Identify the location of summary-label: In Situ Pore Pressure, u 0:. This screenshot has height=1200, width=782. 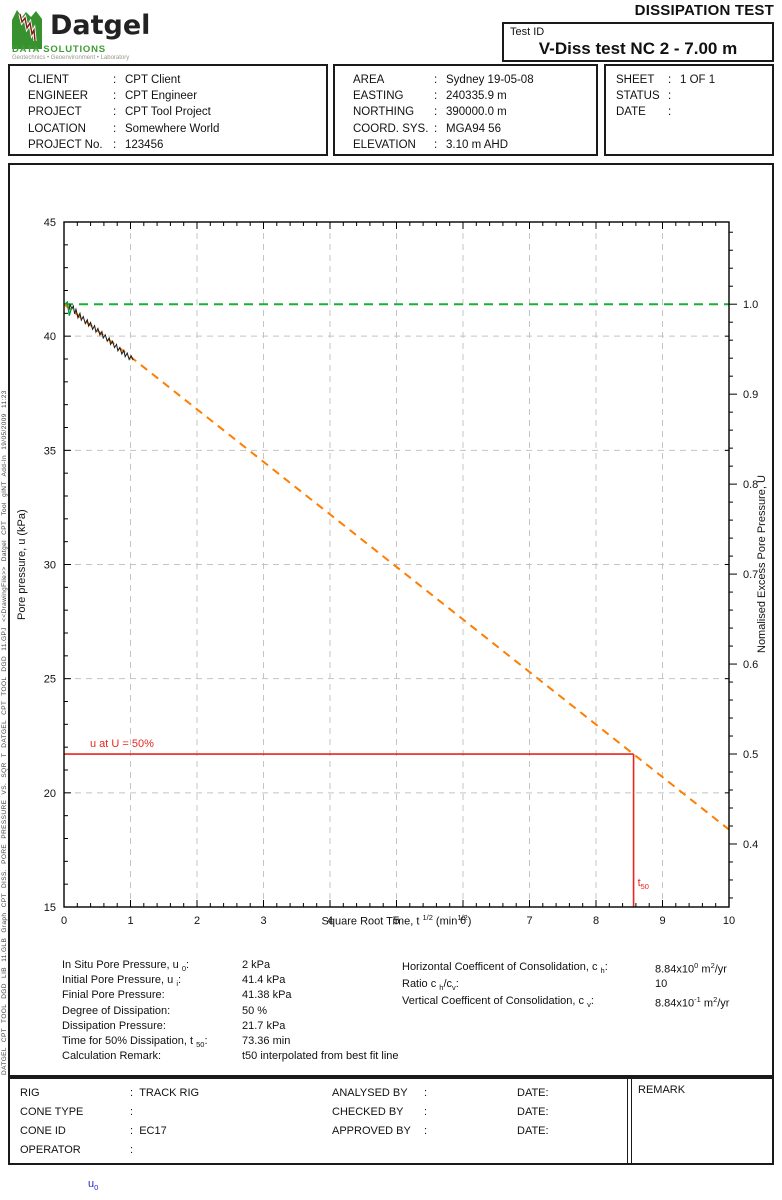
(126, 966).